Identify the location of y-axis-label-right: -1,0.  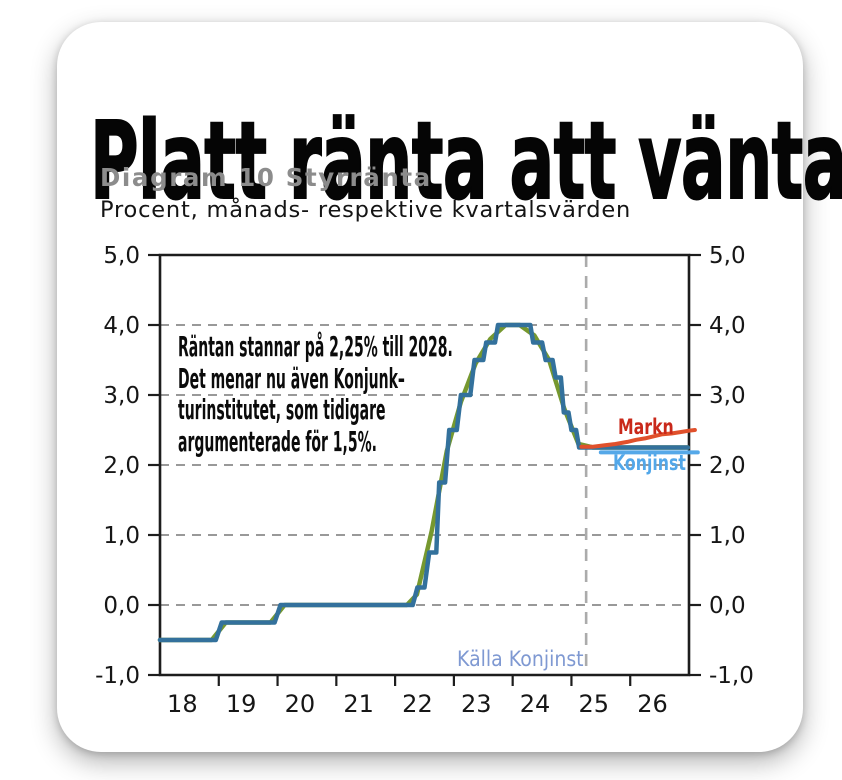
(731, 676).